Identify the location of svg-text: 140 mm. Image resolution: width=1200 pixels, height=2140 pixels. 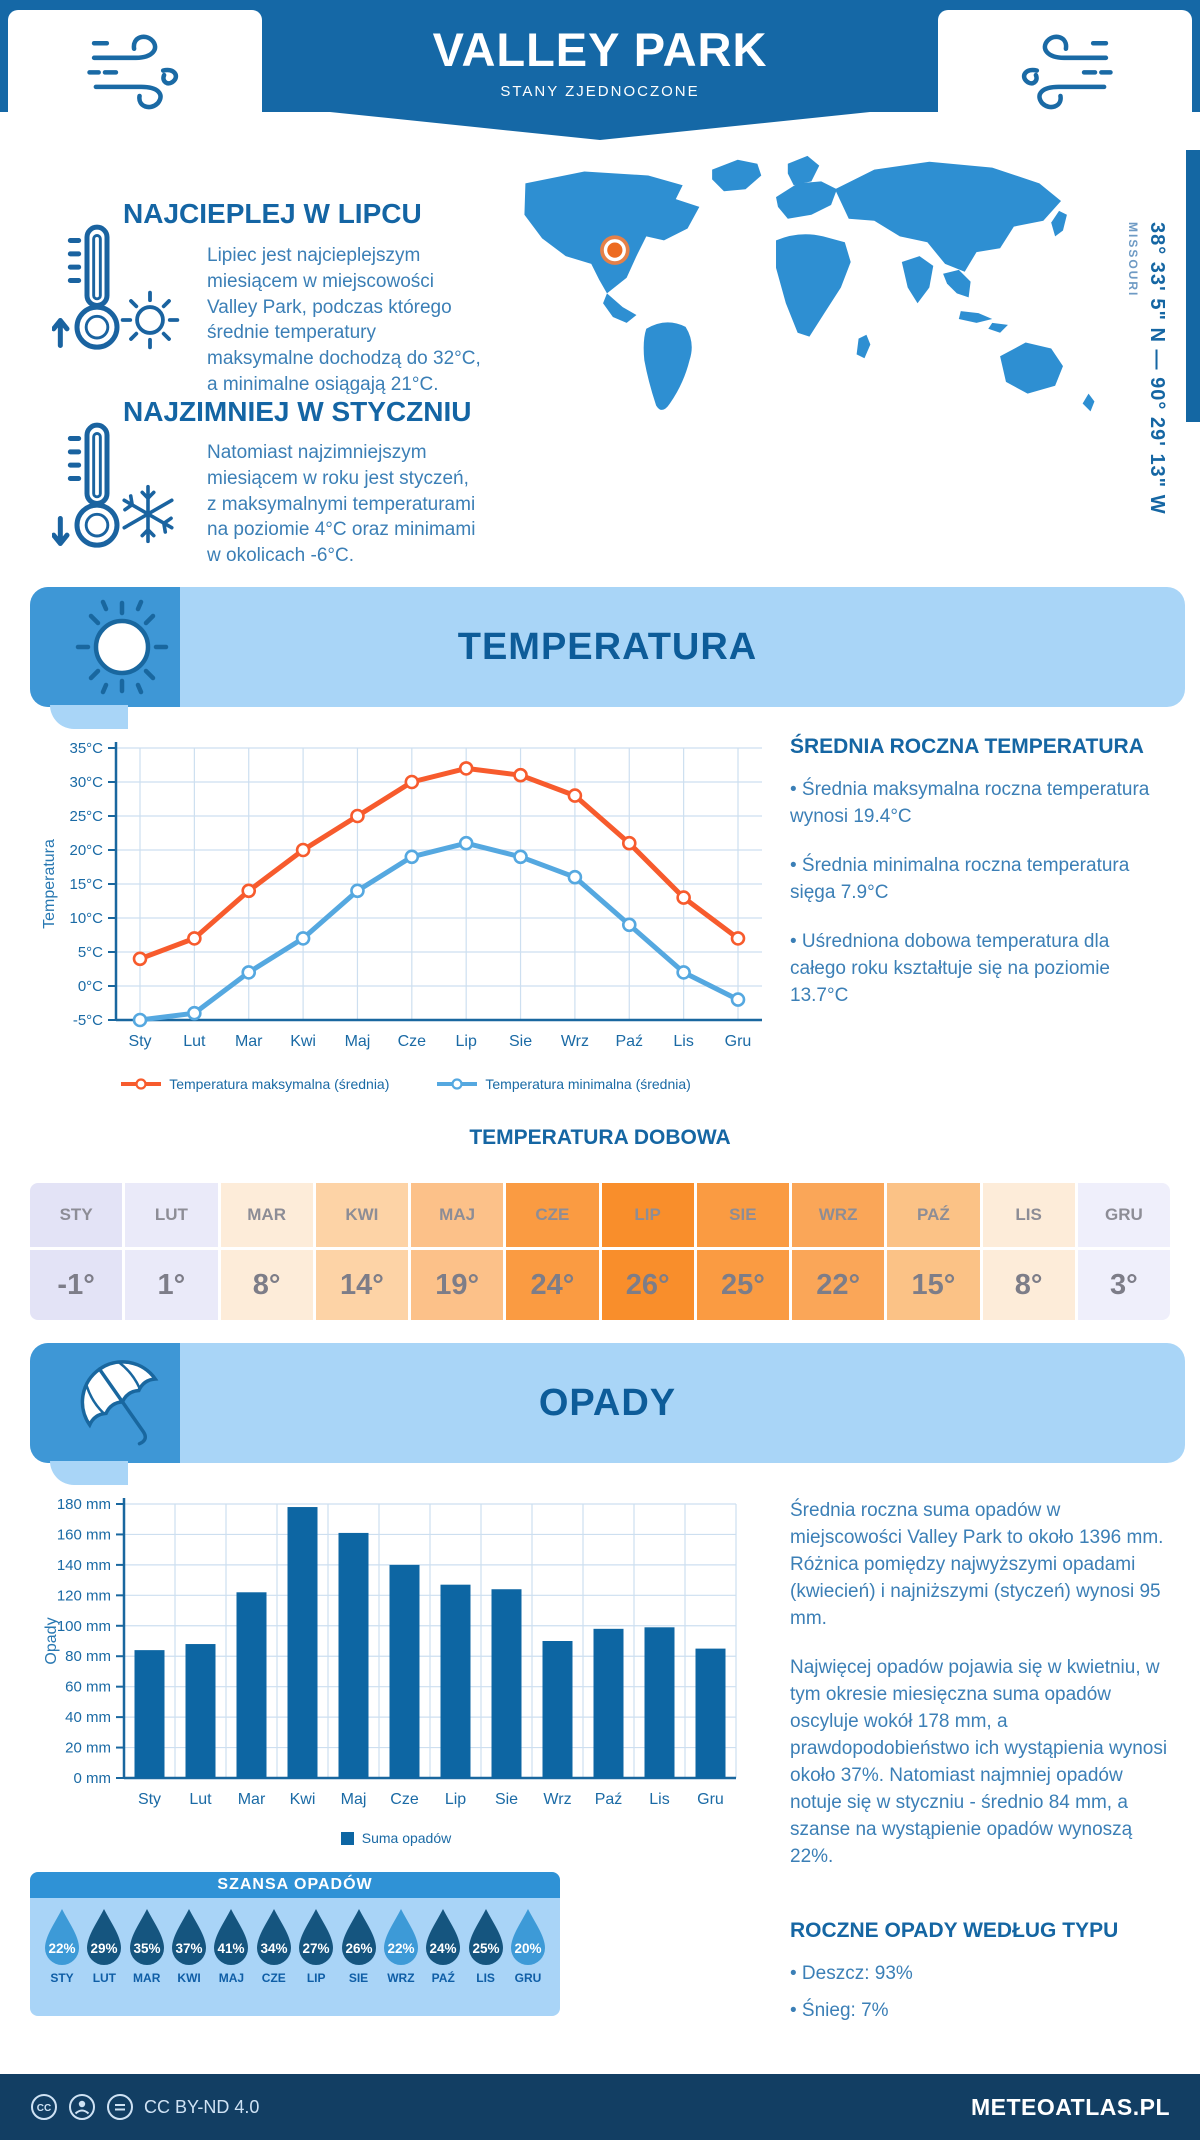
(84, 1565).